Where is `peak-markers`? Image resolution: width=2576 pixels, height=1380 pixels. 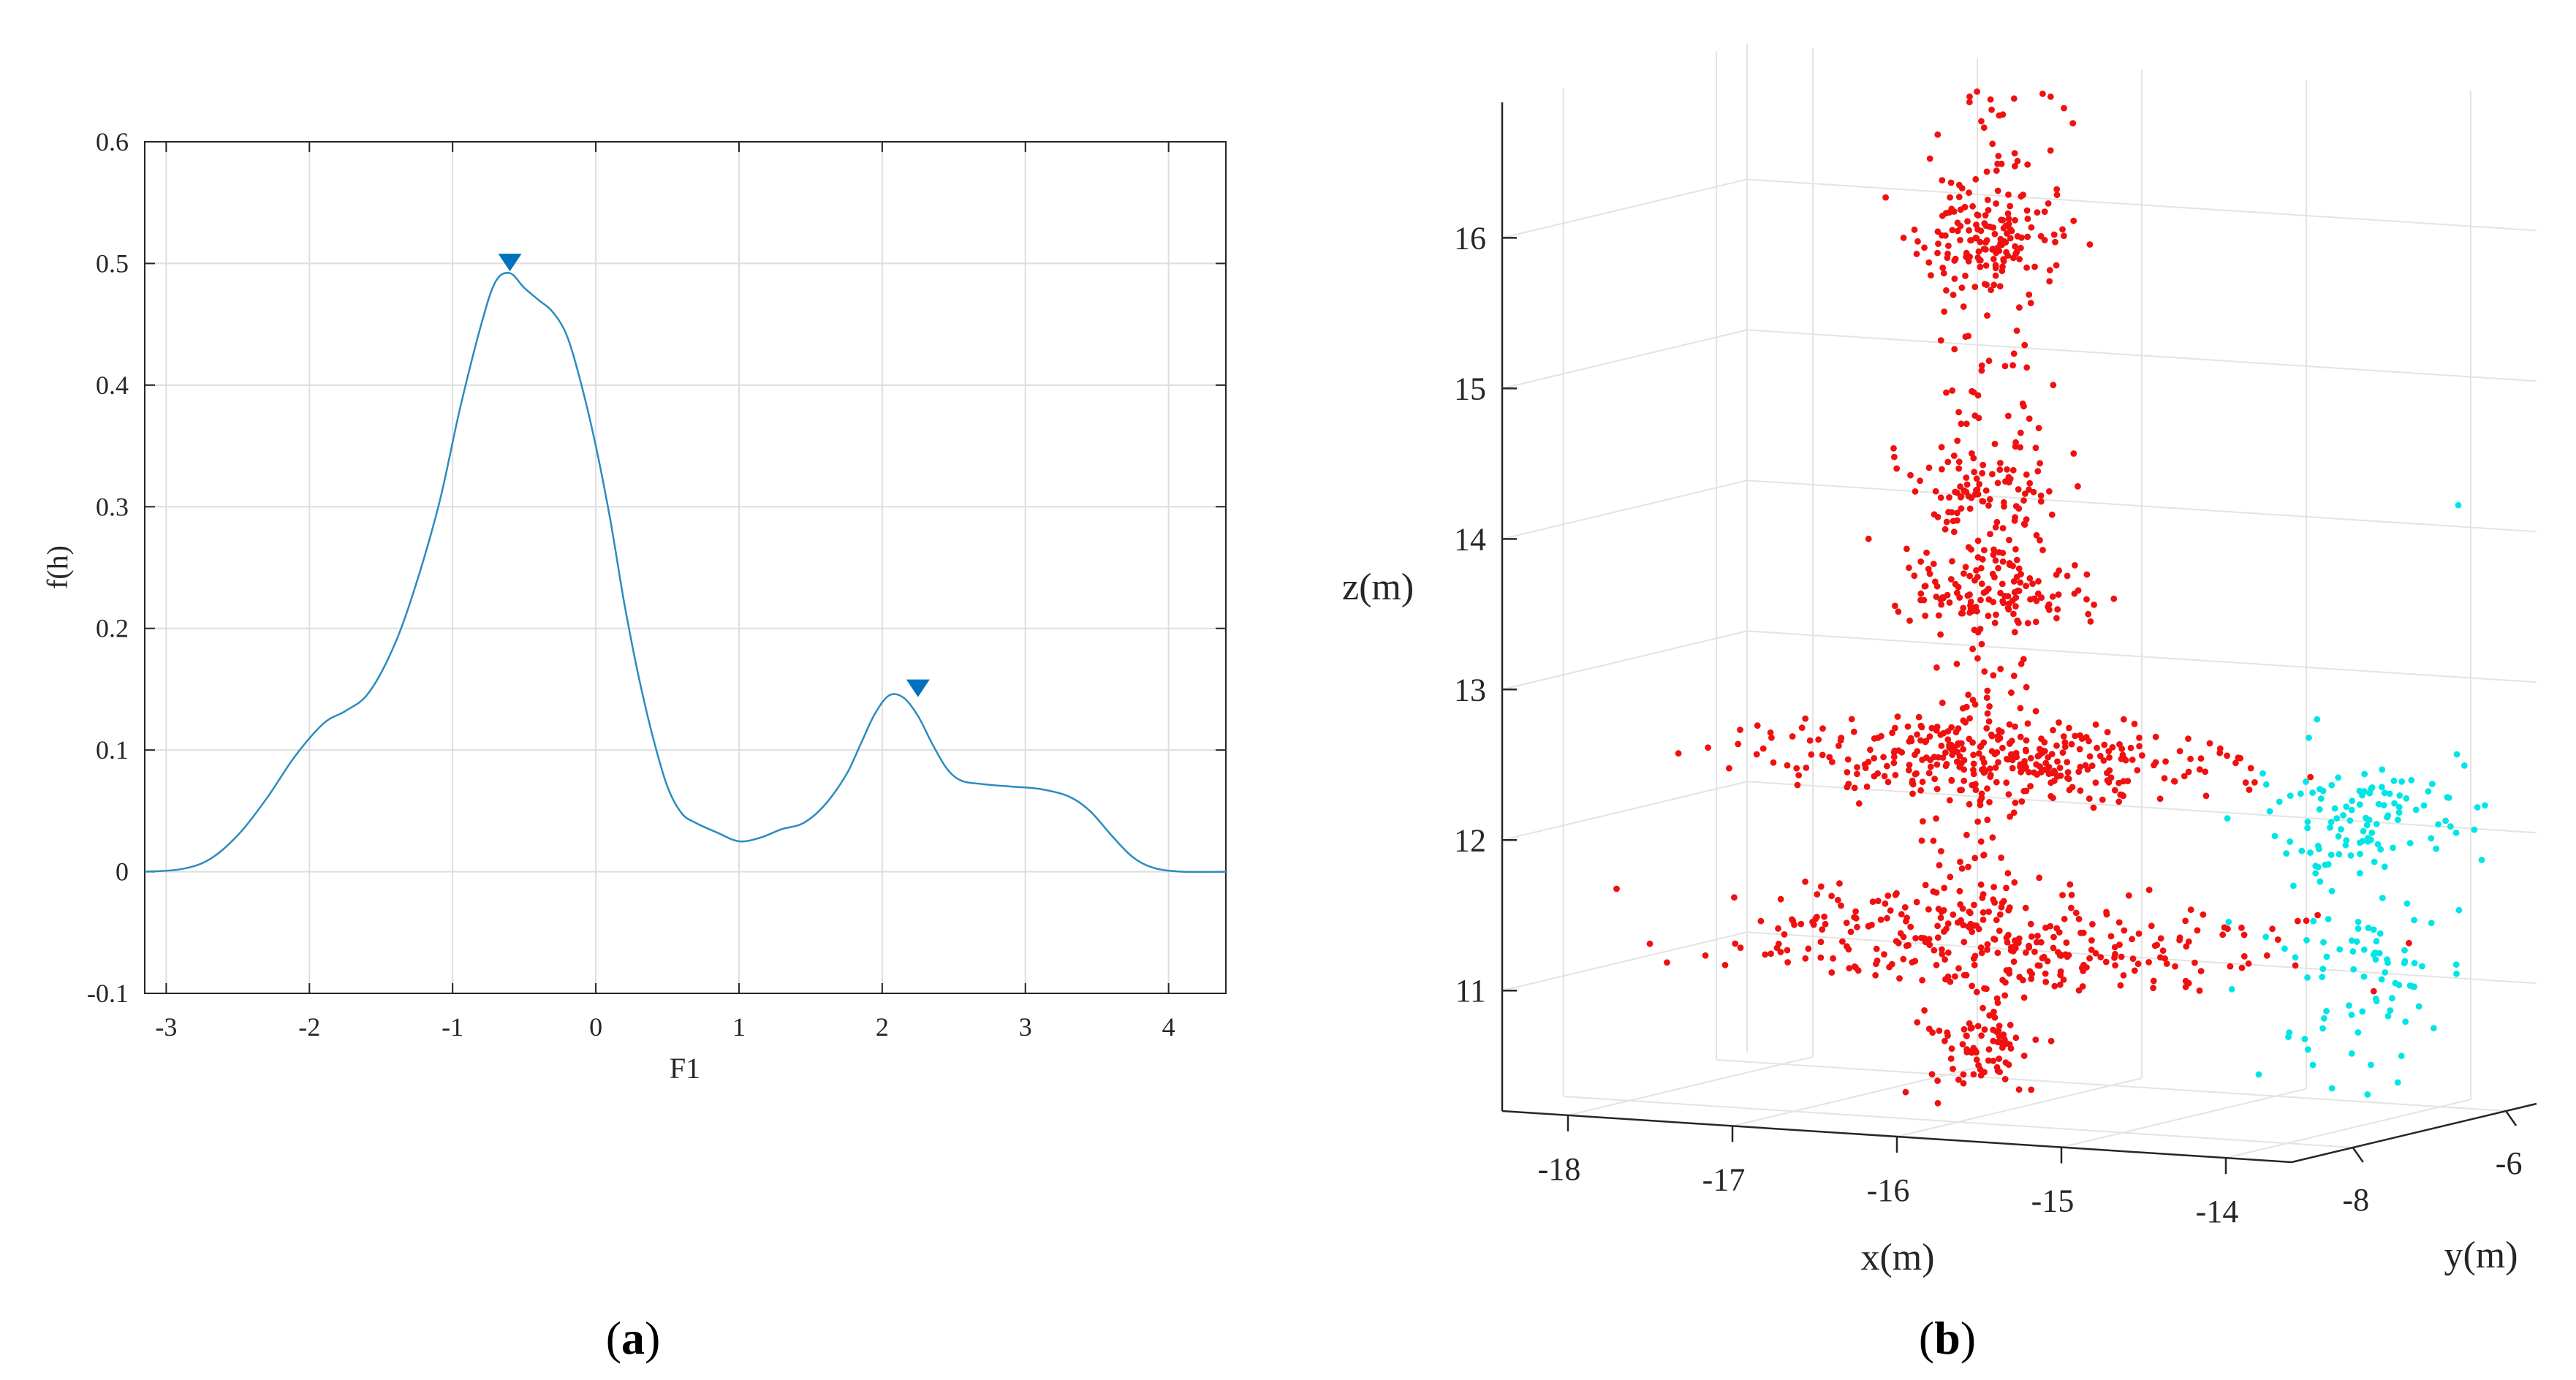 peak-markers is located at coordinates (714, 475).